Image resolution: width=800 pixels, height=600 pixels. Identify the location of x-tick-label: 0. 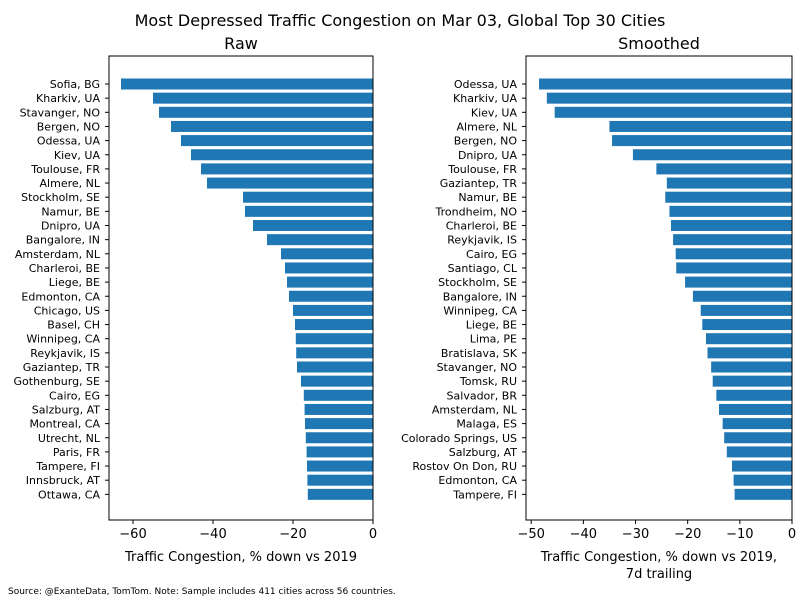
(792, 534).